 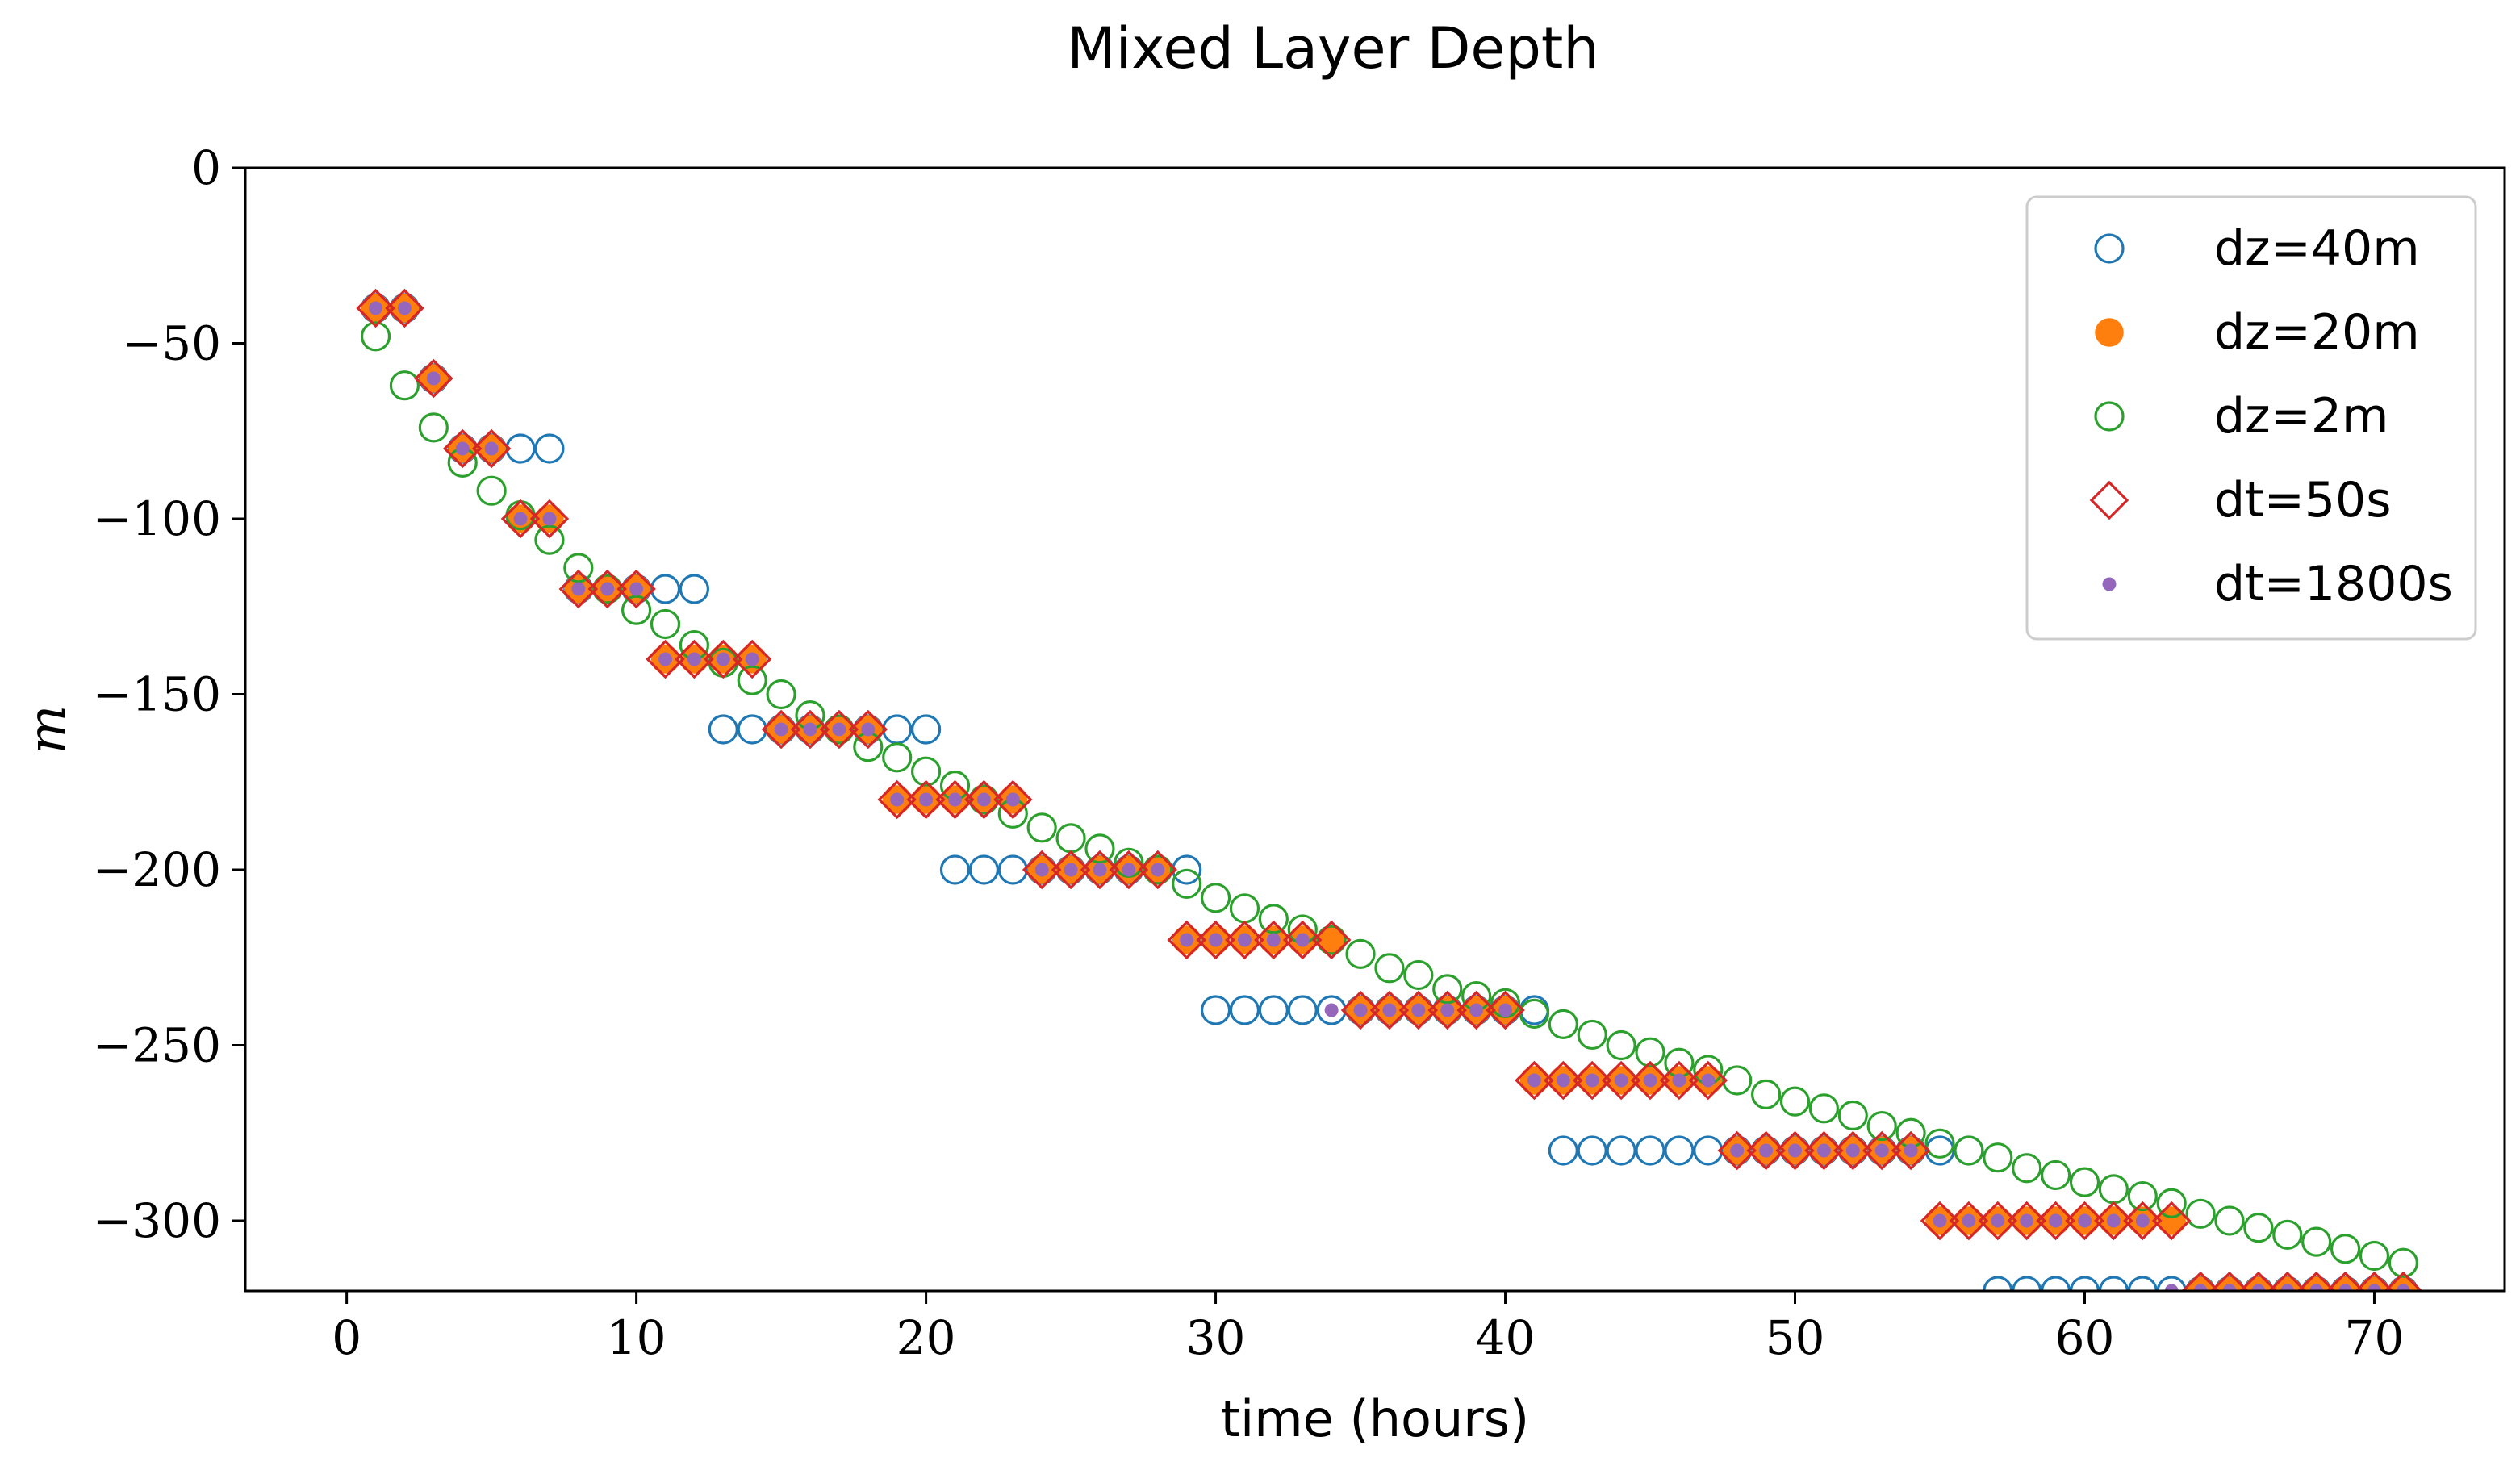 I want to click on legend: dz=40m dz=20m dz=2m dt=50s dt=1800s, so click(x=2251, y=418).